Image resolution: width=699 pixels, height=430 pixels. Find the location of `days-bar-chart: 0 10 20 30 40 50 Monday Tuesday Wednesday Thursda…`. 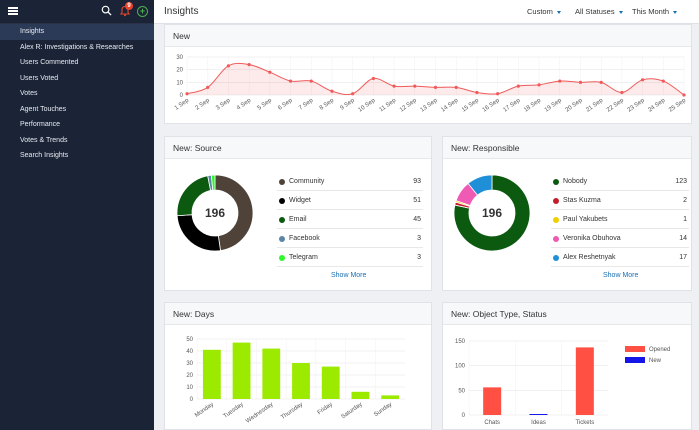

days-bar-chart: 0 10 20 30 40 50 Monday Tuesday Wednesday Thursda… is located at coordinates (295, 381).